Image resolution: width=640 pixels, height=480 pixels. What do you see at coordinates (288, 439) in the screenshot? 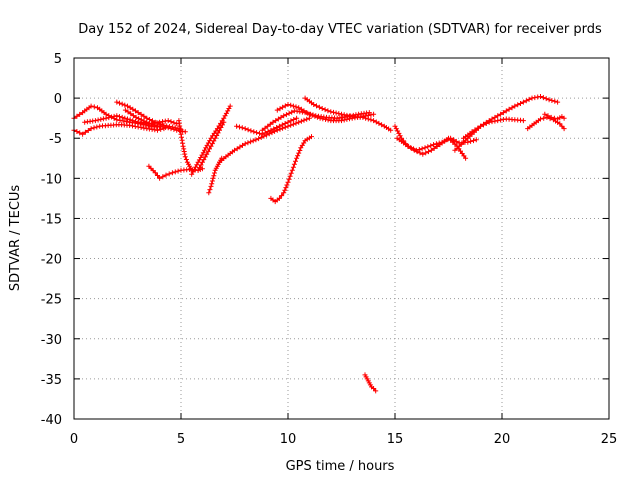
I see `x-tick-label: 10` at bounding box center [288, 439].